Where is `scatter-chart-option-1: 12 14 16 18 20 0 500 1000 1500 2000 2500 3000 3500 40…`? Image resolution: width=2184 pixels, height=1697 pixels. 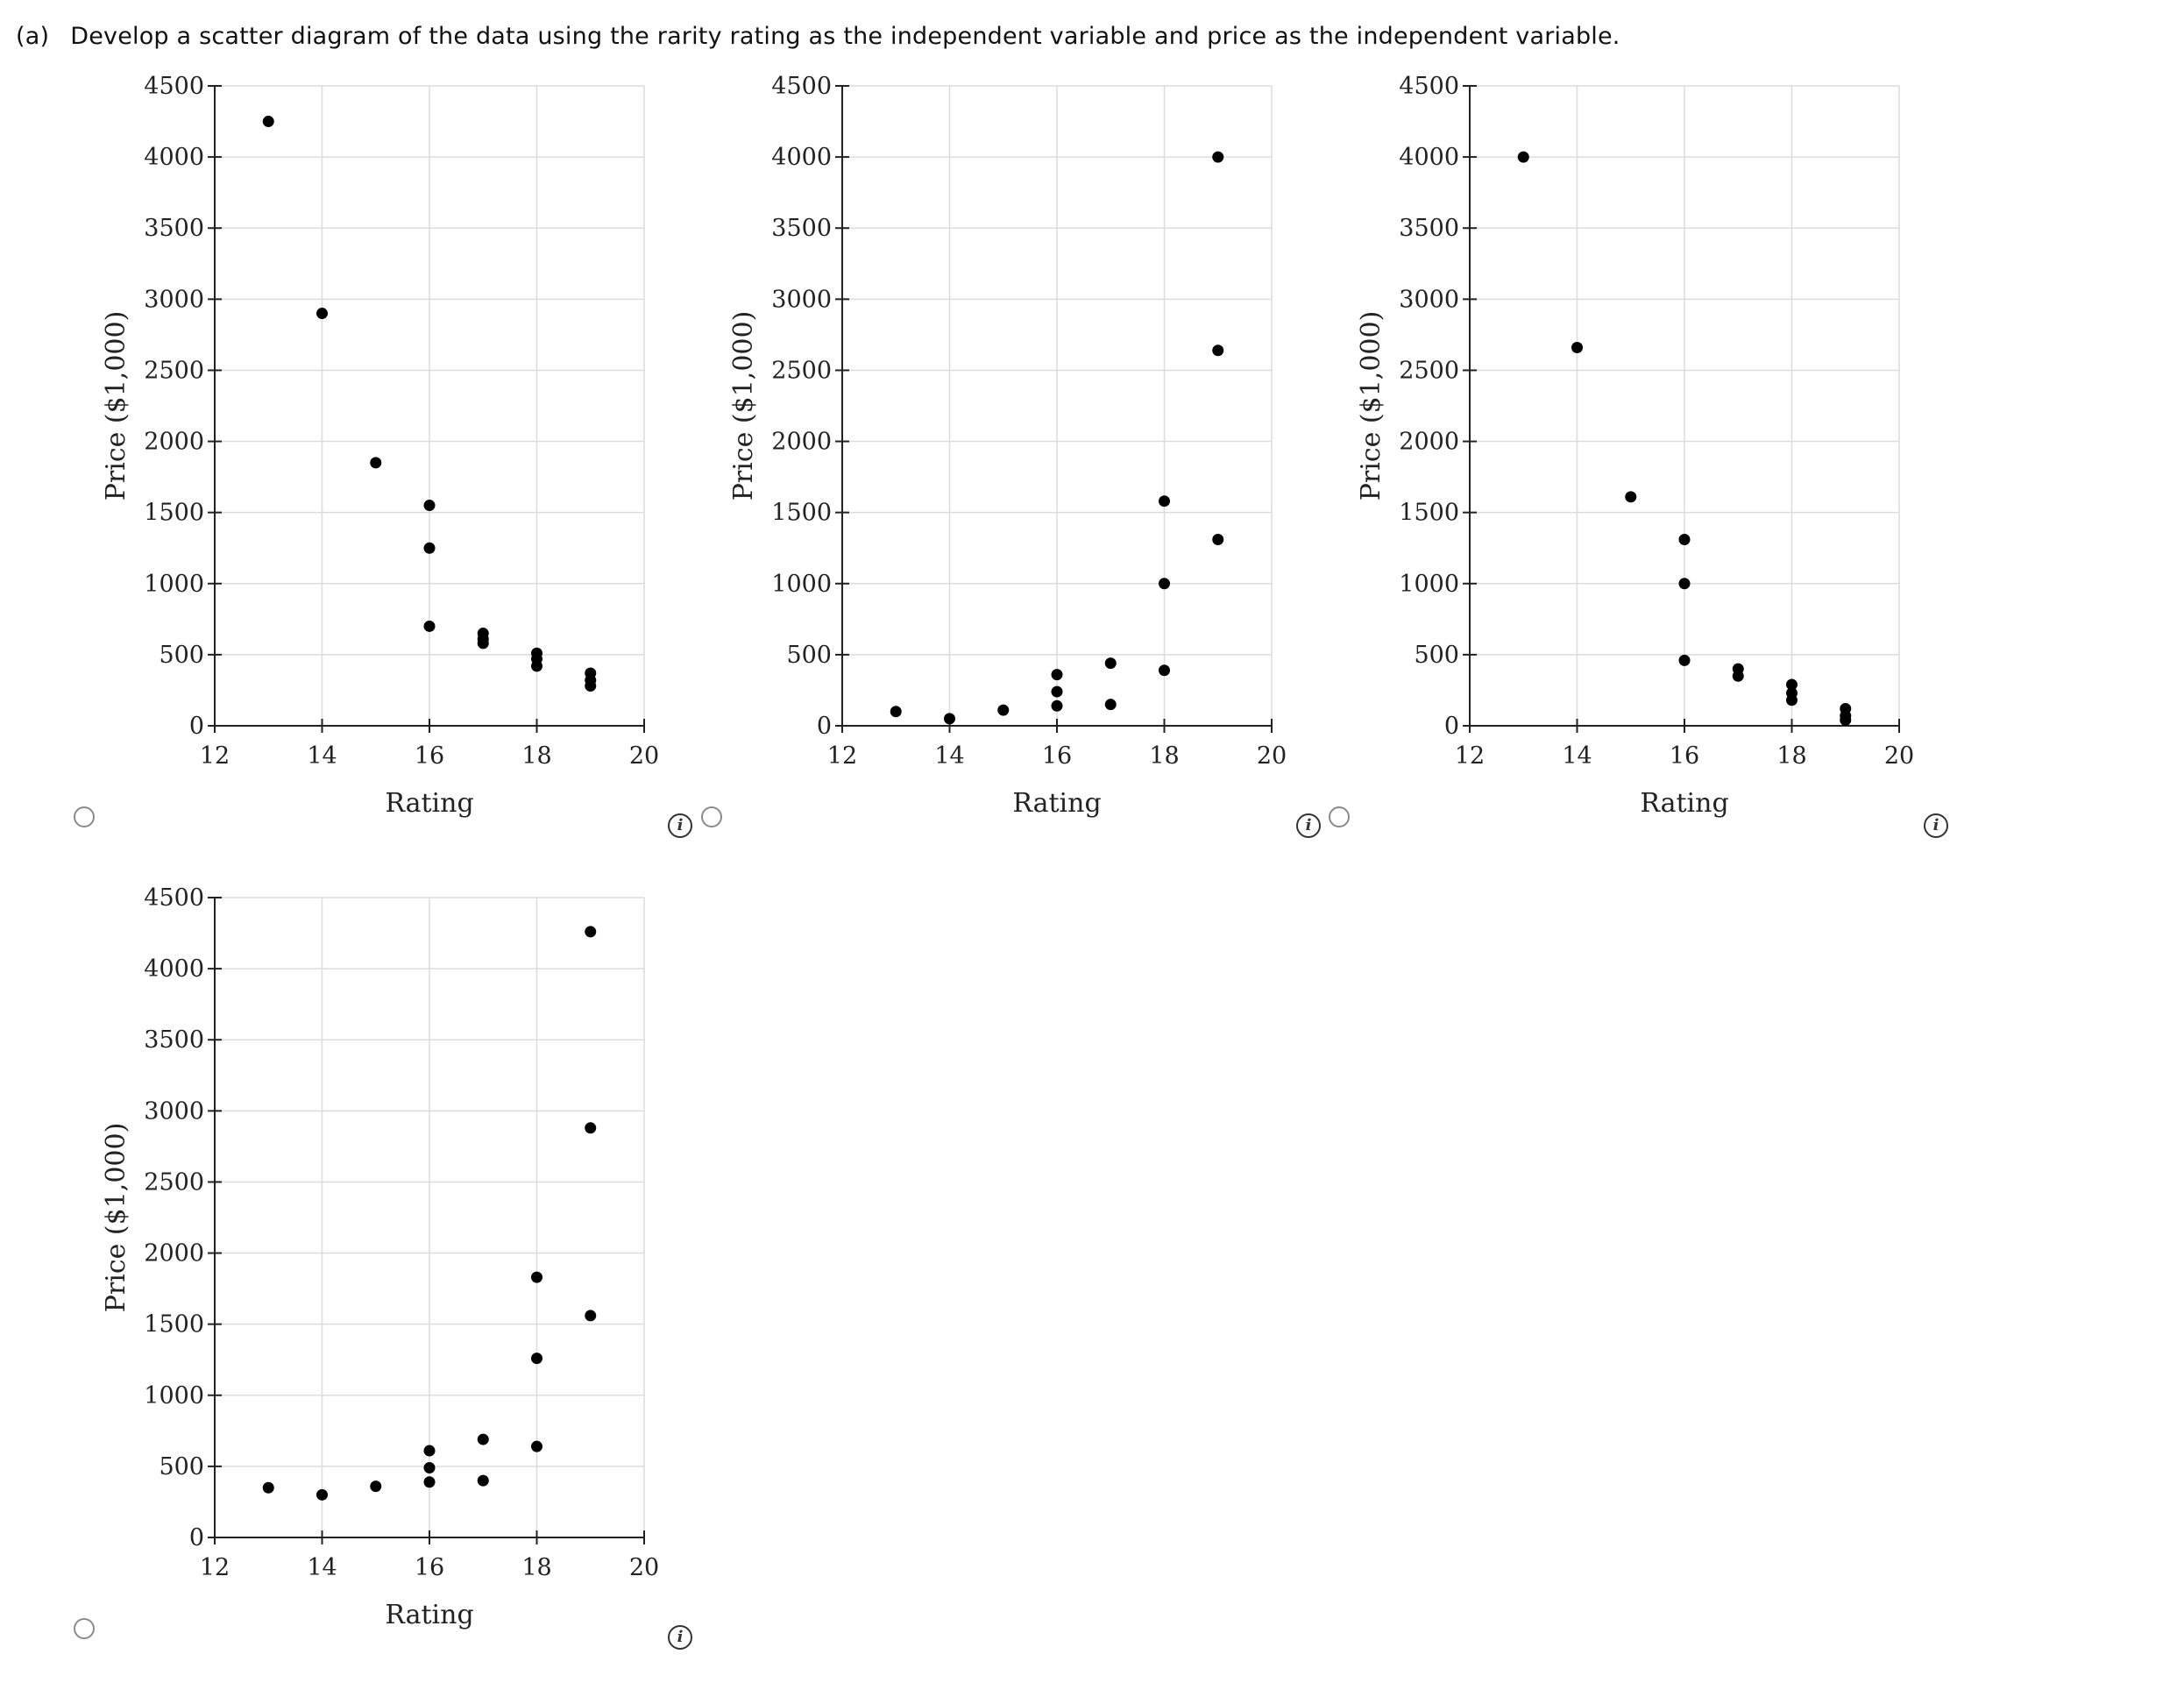 scatter-chart-option-1: 12 14 16 18 20 0 500 1000 1500 2000 2500 3000 3500 40… is located at coordinates (429, 477).